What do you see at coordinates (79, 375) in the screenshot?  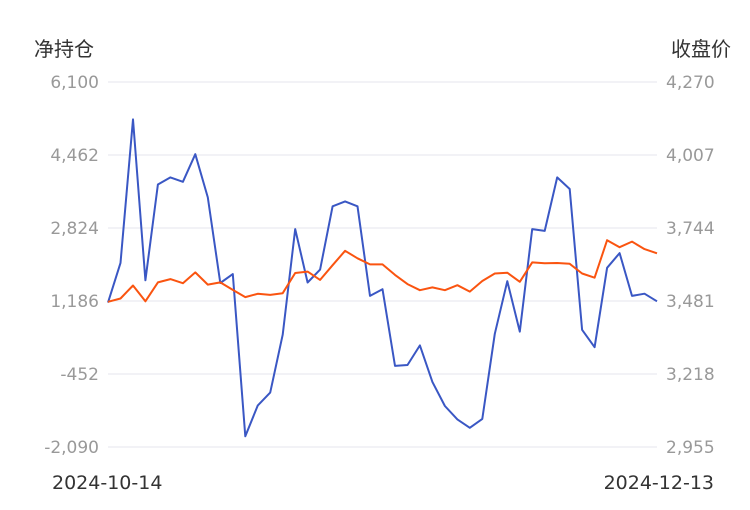 I see `left-tick-label: -452` at bounding box center [79, 375].